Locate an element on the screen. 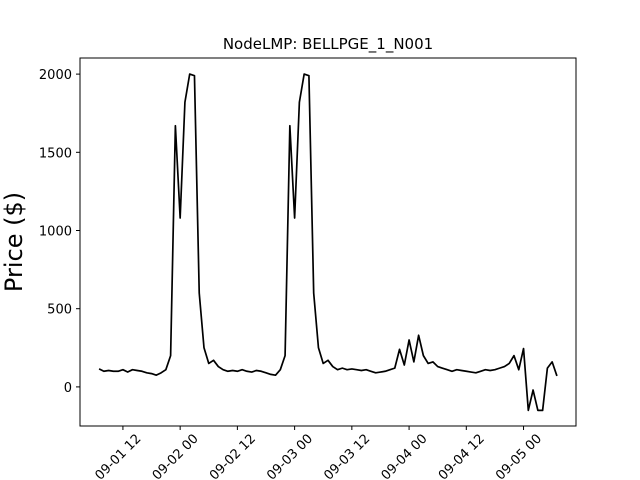 Image resolution: width=640 pixels, height=480 pixels. x-tick-label: 09-03 00 is located at coordinates (290, 456).